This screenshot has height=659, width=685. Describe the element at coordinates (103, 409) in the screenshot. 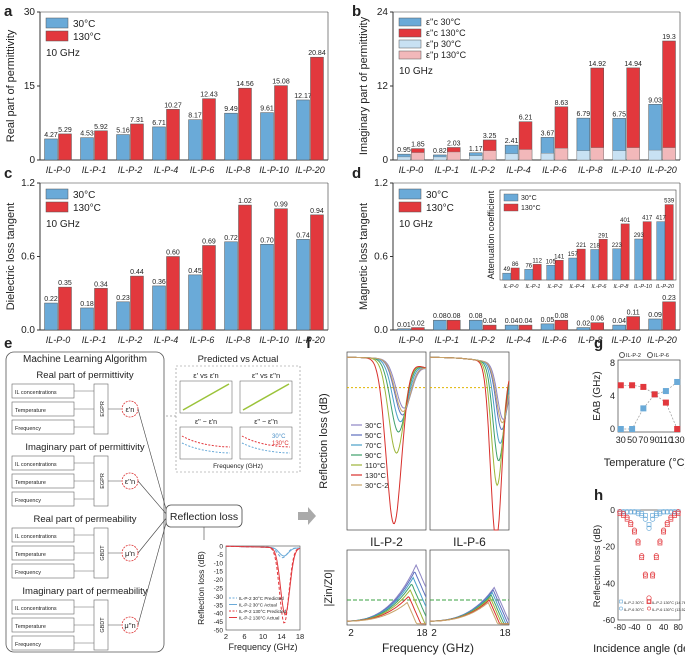

I see `model-label: EGPR` at that location.